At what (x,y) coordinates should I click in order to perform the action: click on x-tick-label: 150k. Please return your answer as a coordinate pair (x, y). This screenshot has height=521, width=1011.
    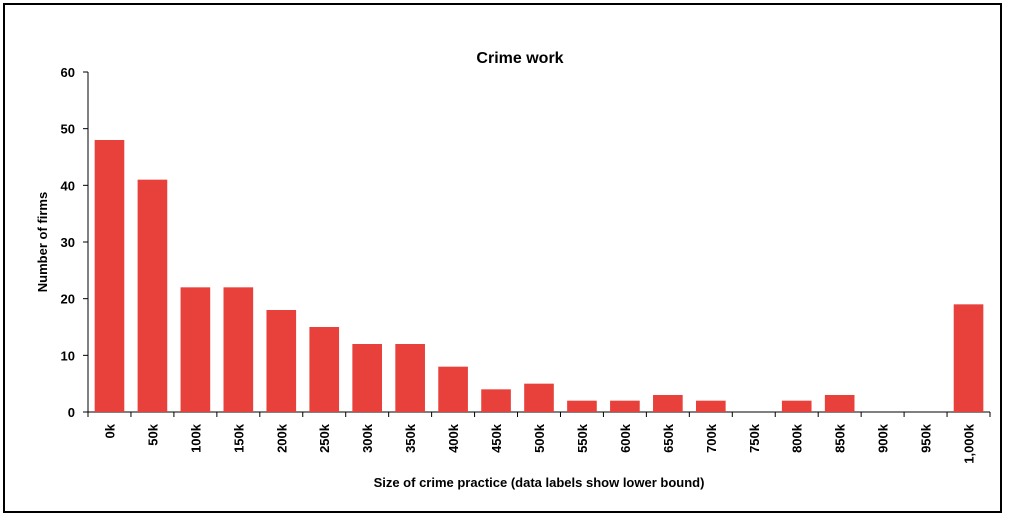
    Looking at the image, I should click on (238, 438).